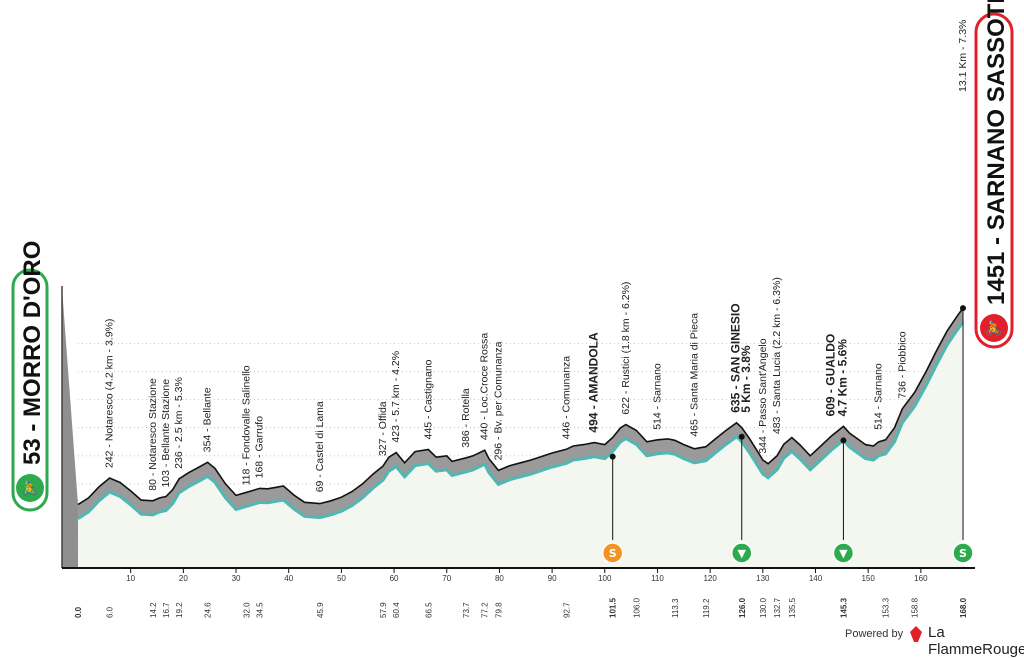  Describe the element at coordinates (153, 610) in the screenshot. I see `km-point-label: 14.2` at that location.